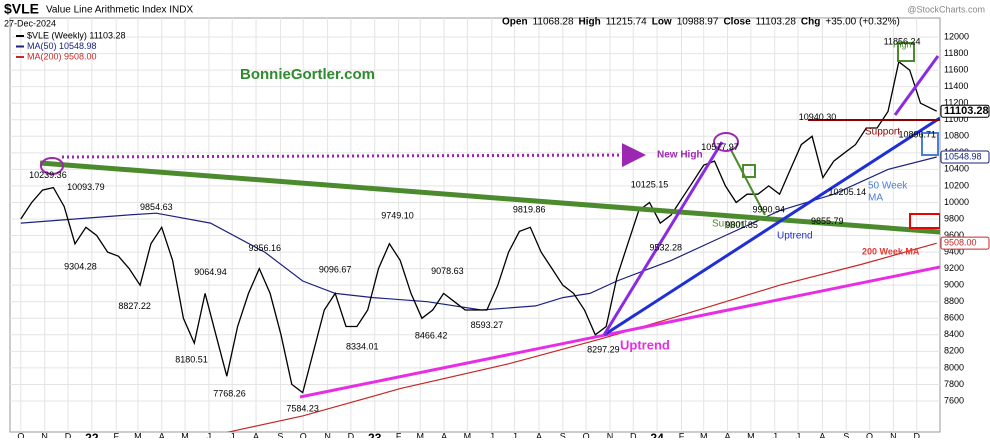  Describe the element at coordinates (353, 155) in the screenshot. I see `new-high-line` at that location.